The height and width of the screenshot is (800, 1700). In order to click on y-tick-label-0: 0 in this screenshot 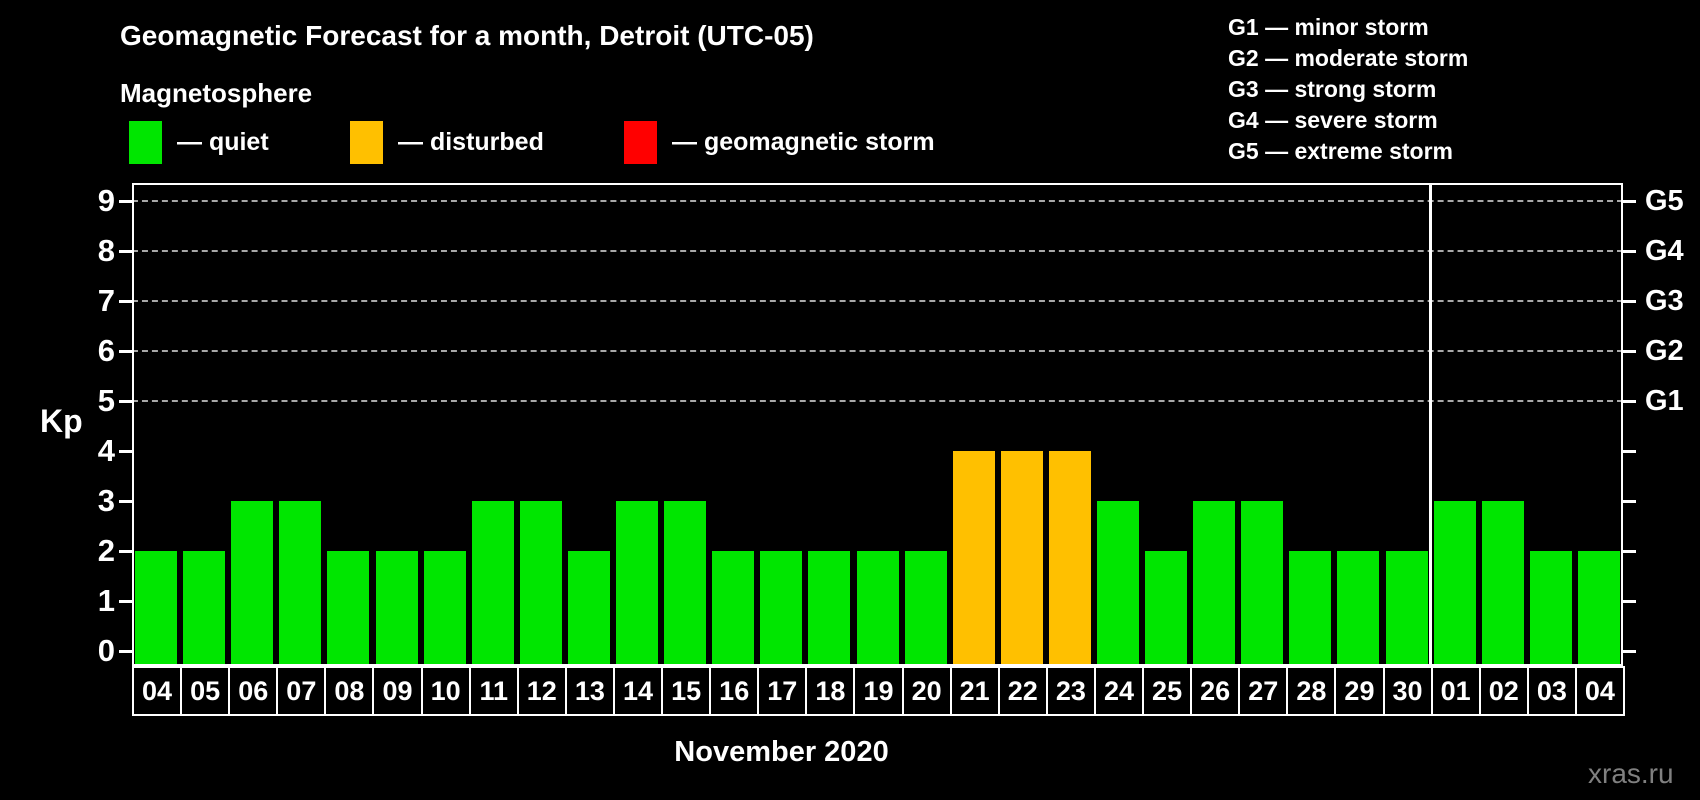, I will do `click(106, 650)`.